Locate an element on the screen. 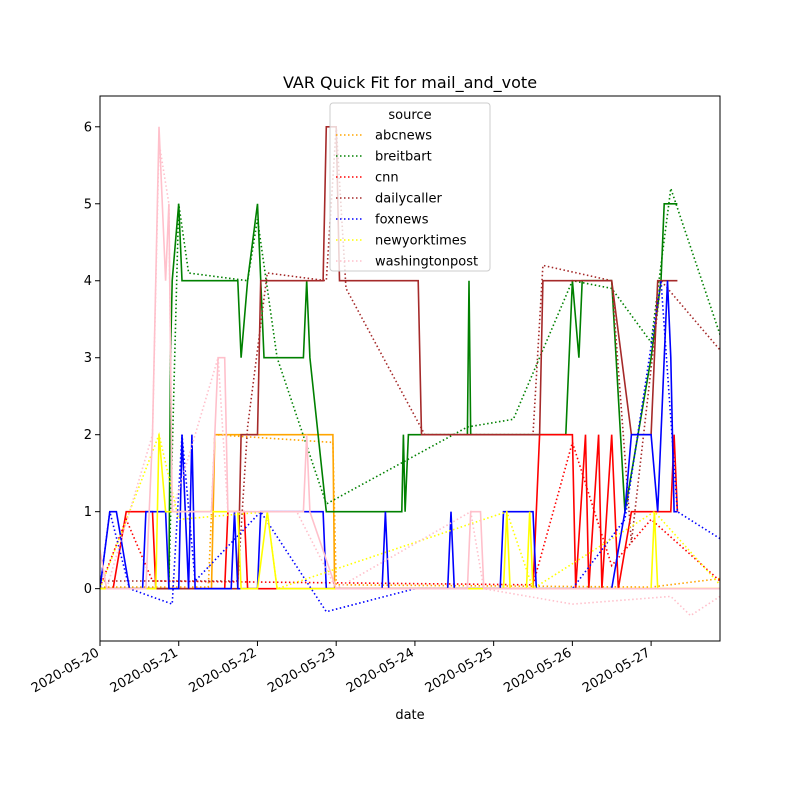 This screenshot has height=800, width=800. x-tick-label: 2020-05-23 is located at coordinates (301, 670).